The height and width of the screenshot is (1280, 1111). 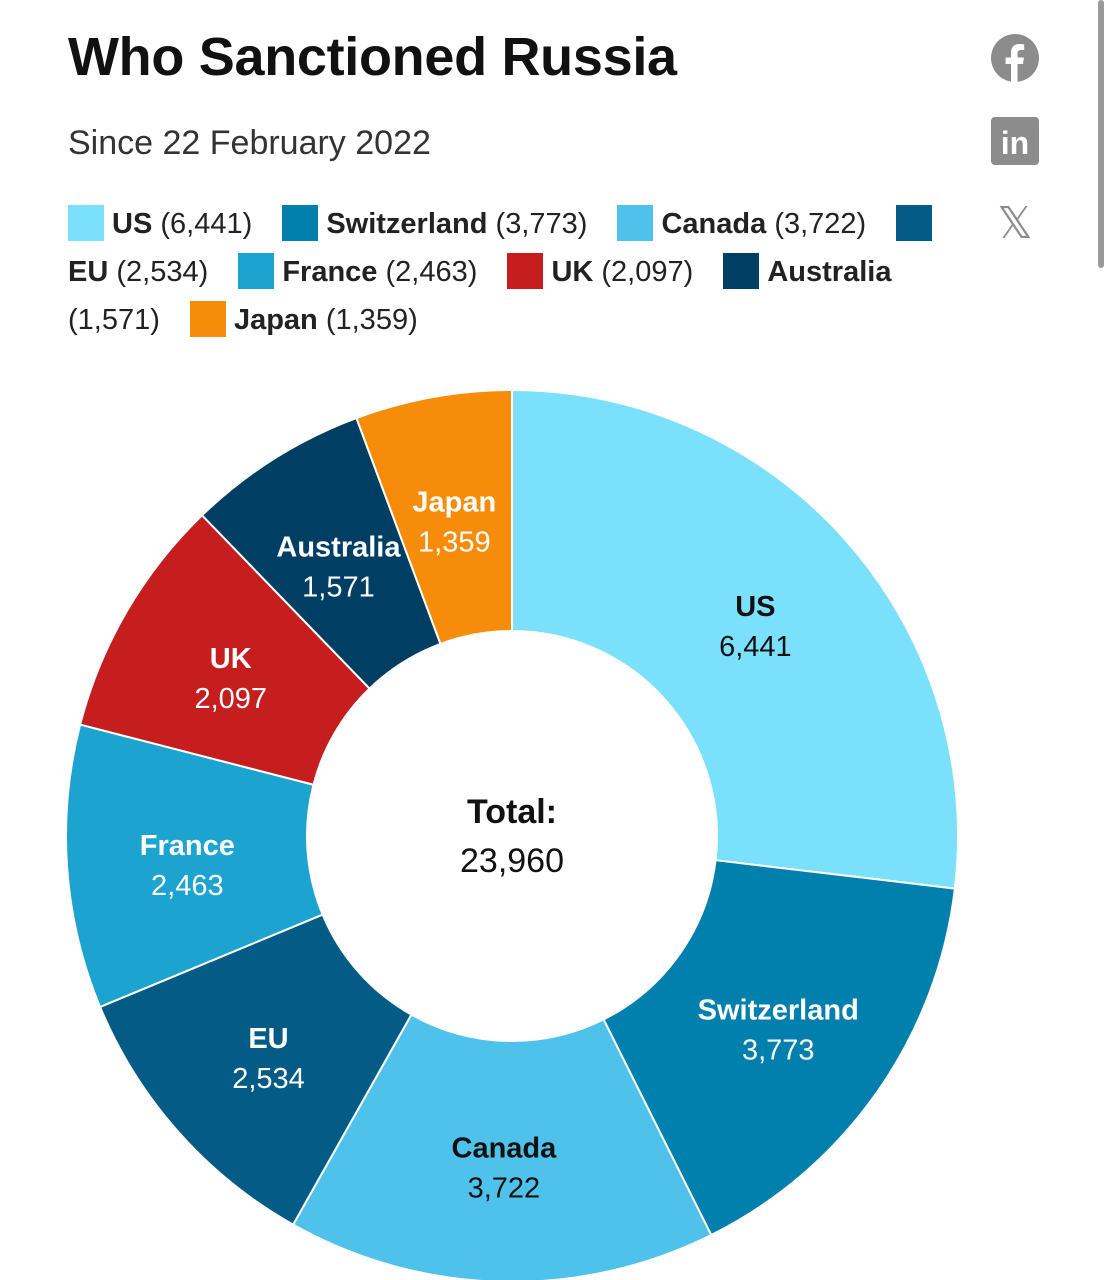 What do you see at coordinates (755, 607) in the screenshot?
I see `slice-label-name: US` at bounding box center [755, 607].